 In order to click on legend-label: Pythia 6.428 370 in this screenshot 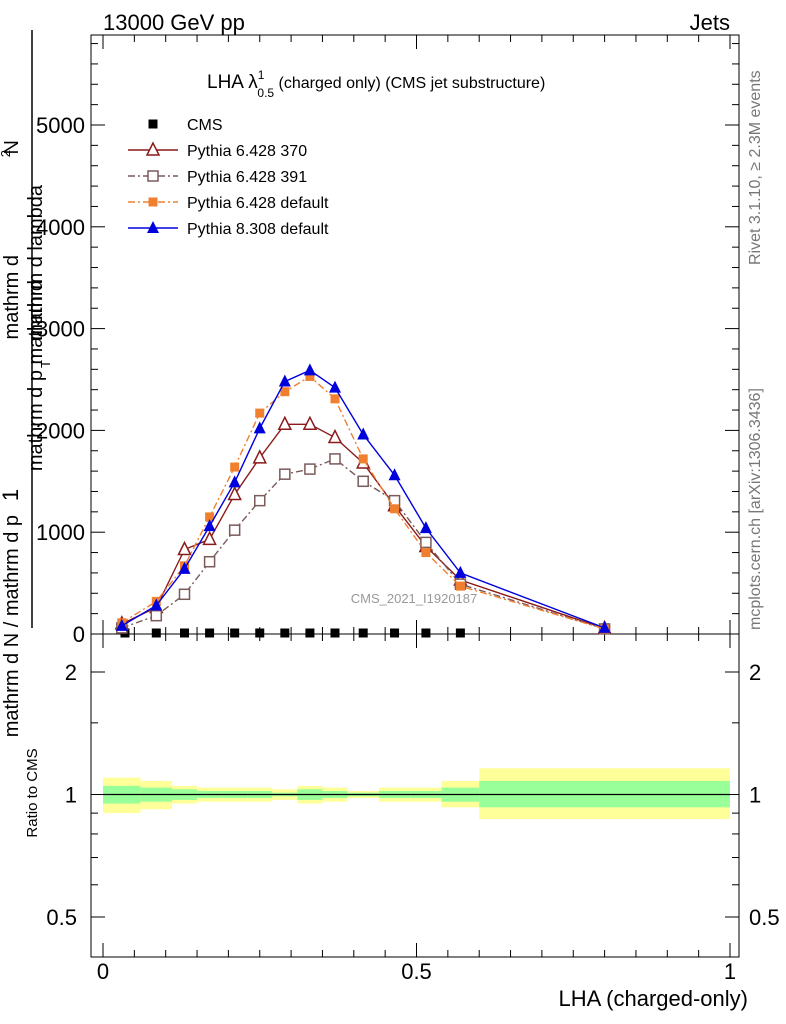, I will do `click(247, 151)`.